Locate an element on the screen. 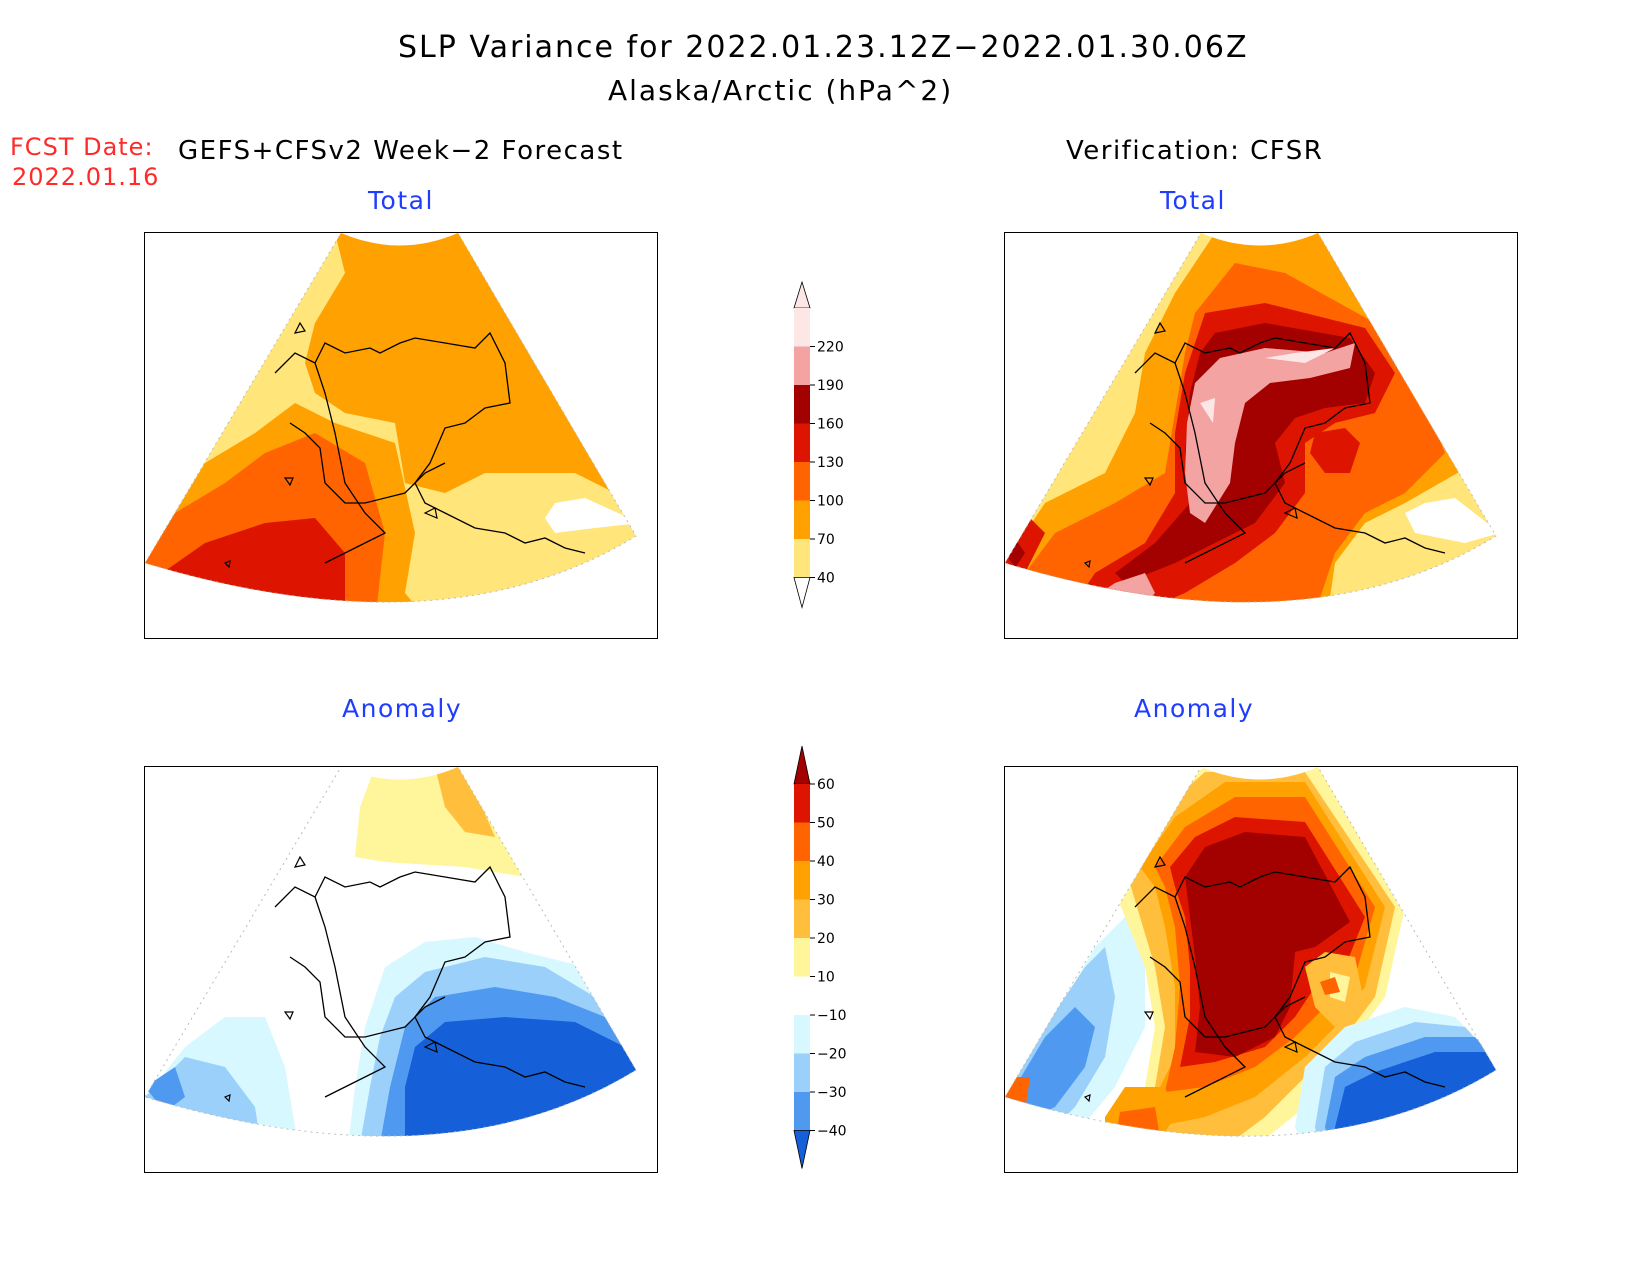  verification-total-title: Total is located at coordinates (1193, 200).